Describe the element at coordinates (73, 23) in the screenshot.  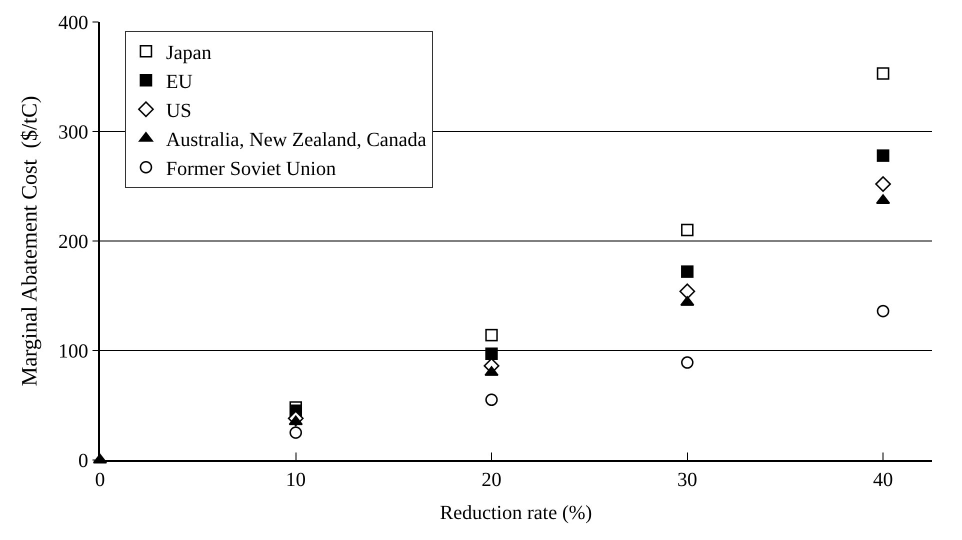
I see `y-tick-label: 400` at that location.